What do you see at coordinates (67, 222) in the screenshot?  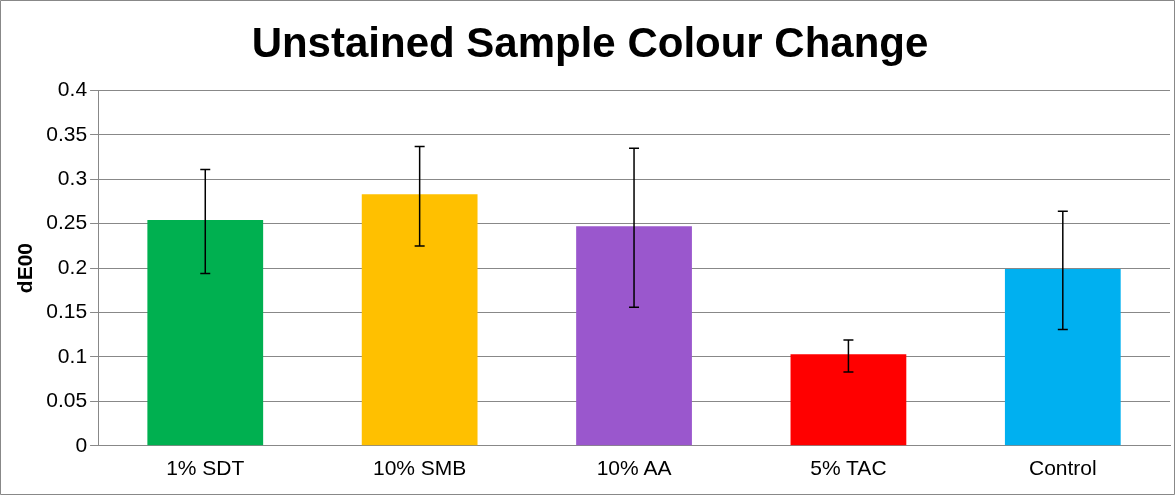 I see `y-tick-label: 0.25` at bounding box center [67, 222].